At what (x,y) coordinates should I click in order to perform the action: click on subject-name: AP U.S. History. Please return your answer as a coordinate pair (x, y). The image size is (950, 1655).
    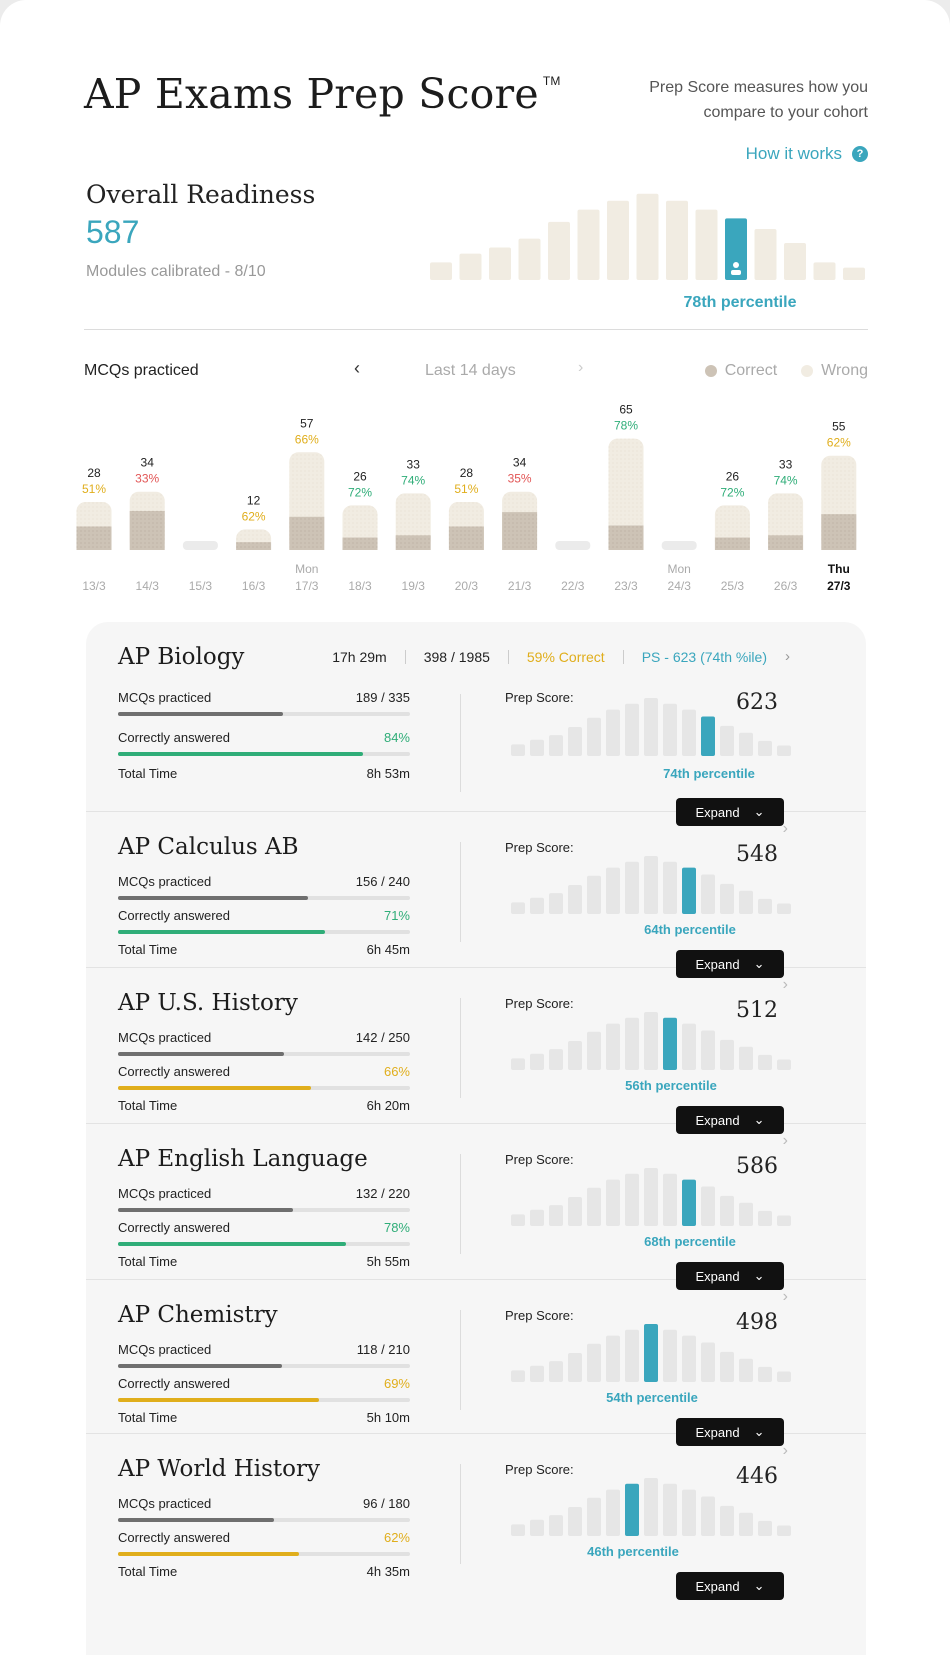
    Looking at the image, I should click on (208, 1003).